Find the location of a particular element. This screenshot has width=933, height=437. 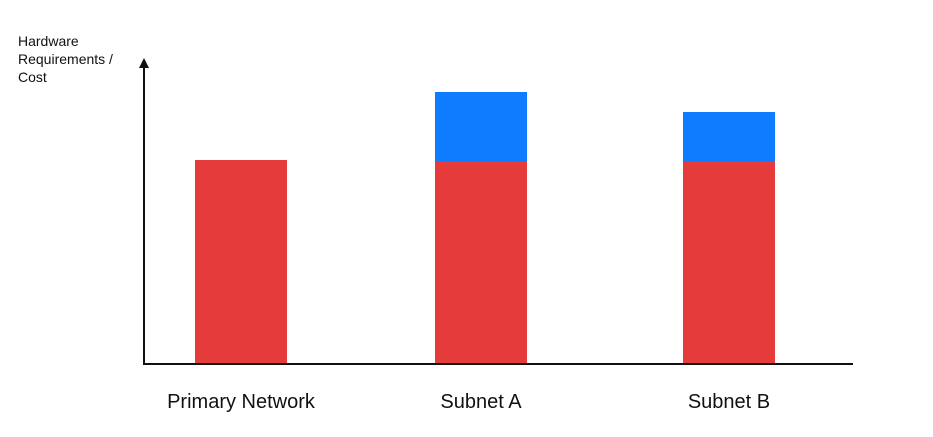

y-axis-label: Hardware Requirements / Cost is located at coordinates (65, 59).